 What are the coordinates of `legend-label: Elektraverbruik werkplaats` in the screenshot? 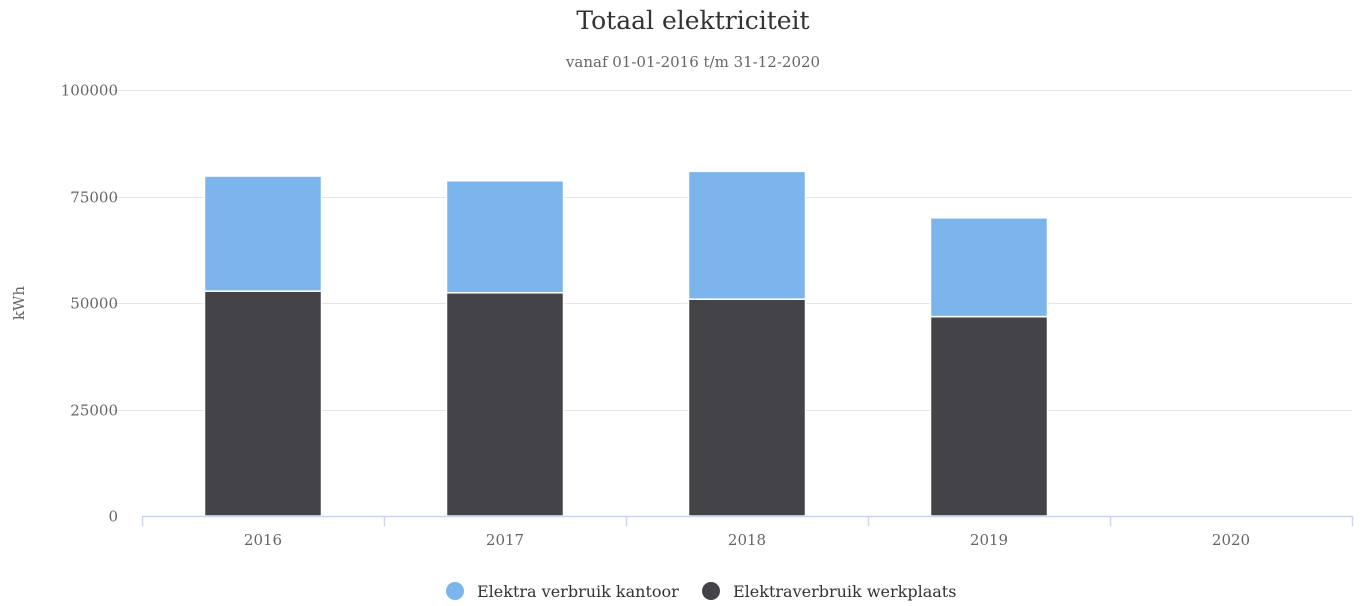 It's located at (844, 591).